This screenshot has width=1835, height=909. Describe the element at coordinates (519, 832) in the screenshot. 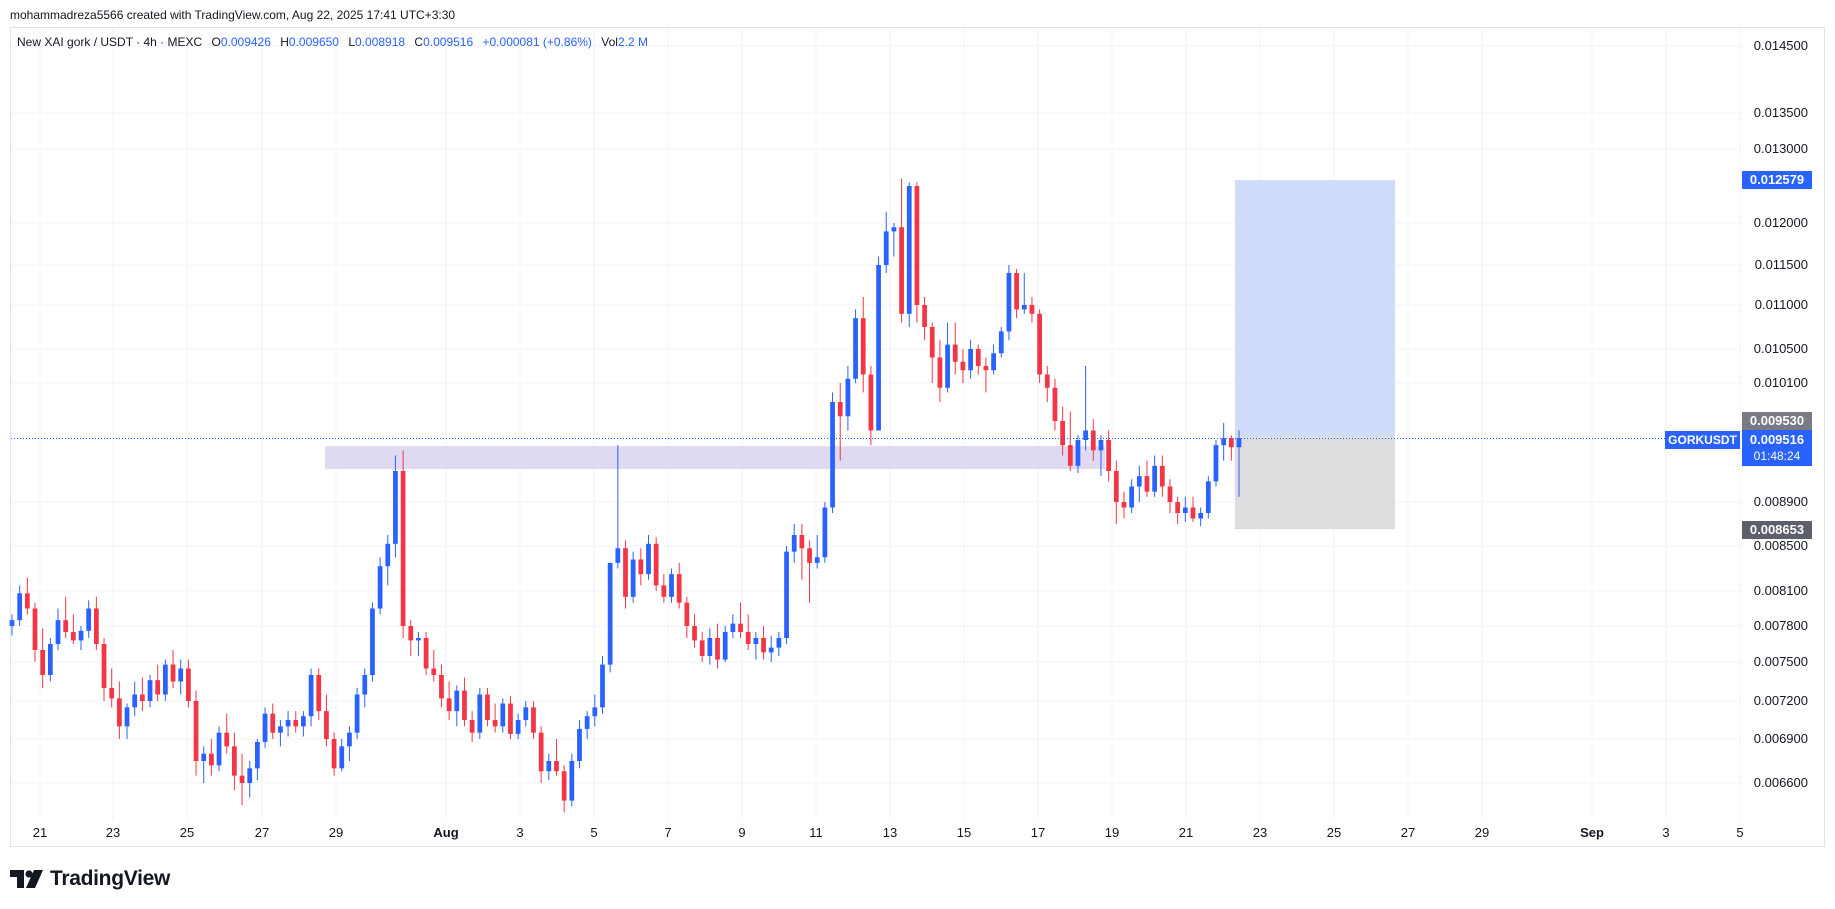

I see `x-axis-tick-label: 3` at that location.